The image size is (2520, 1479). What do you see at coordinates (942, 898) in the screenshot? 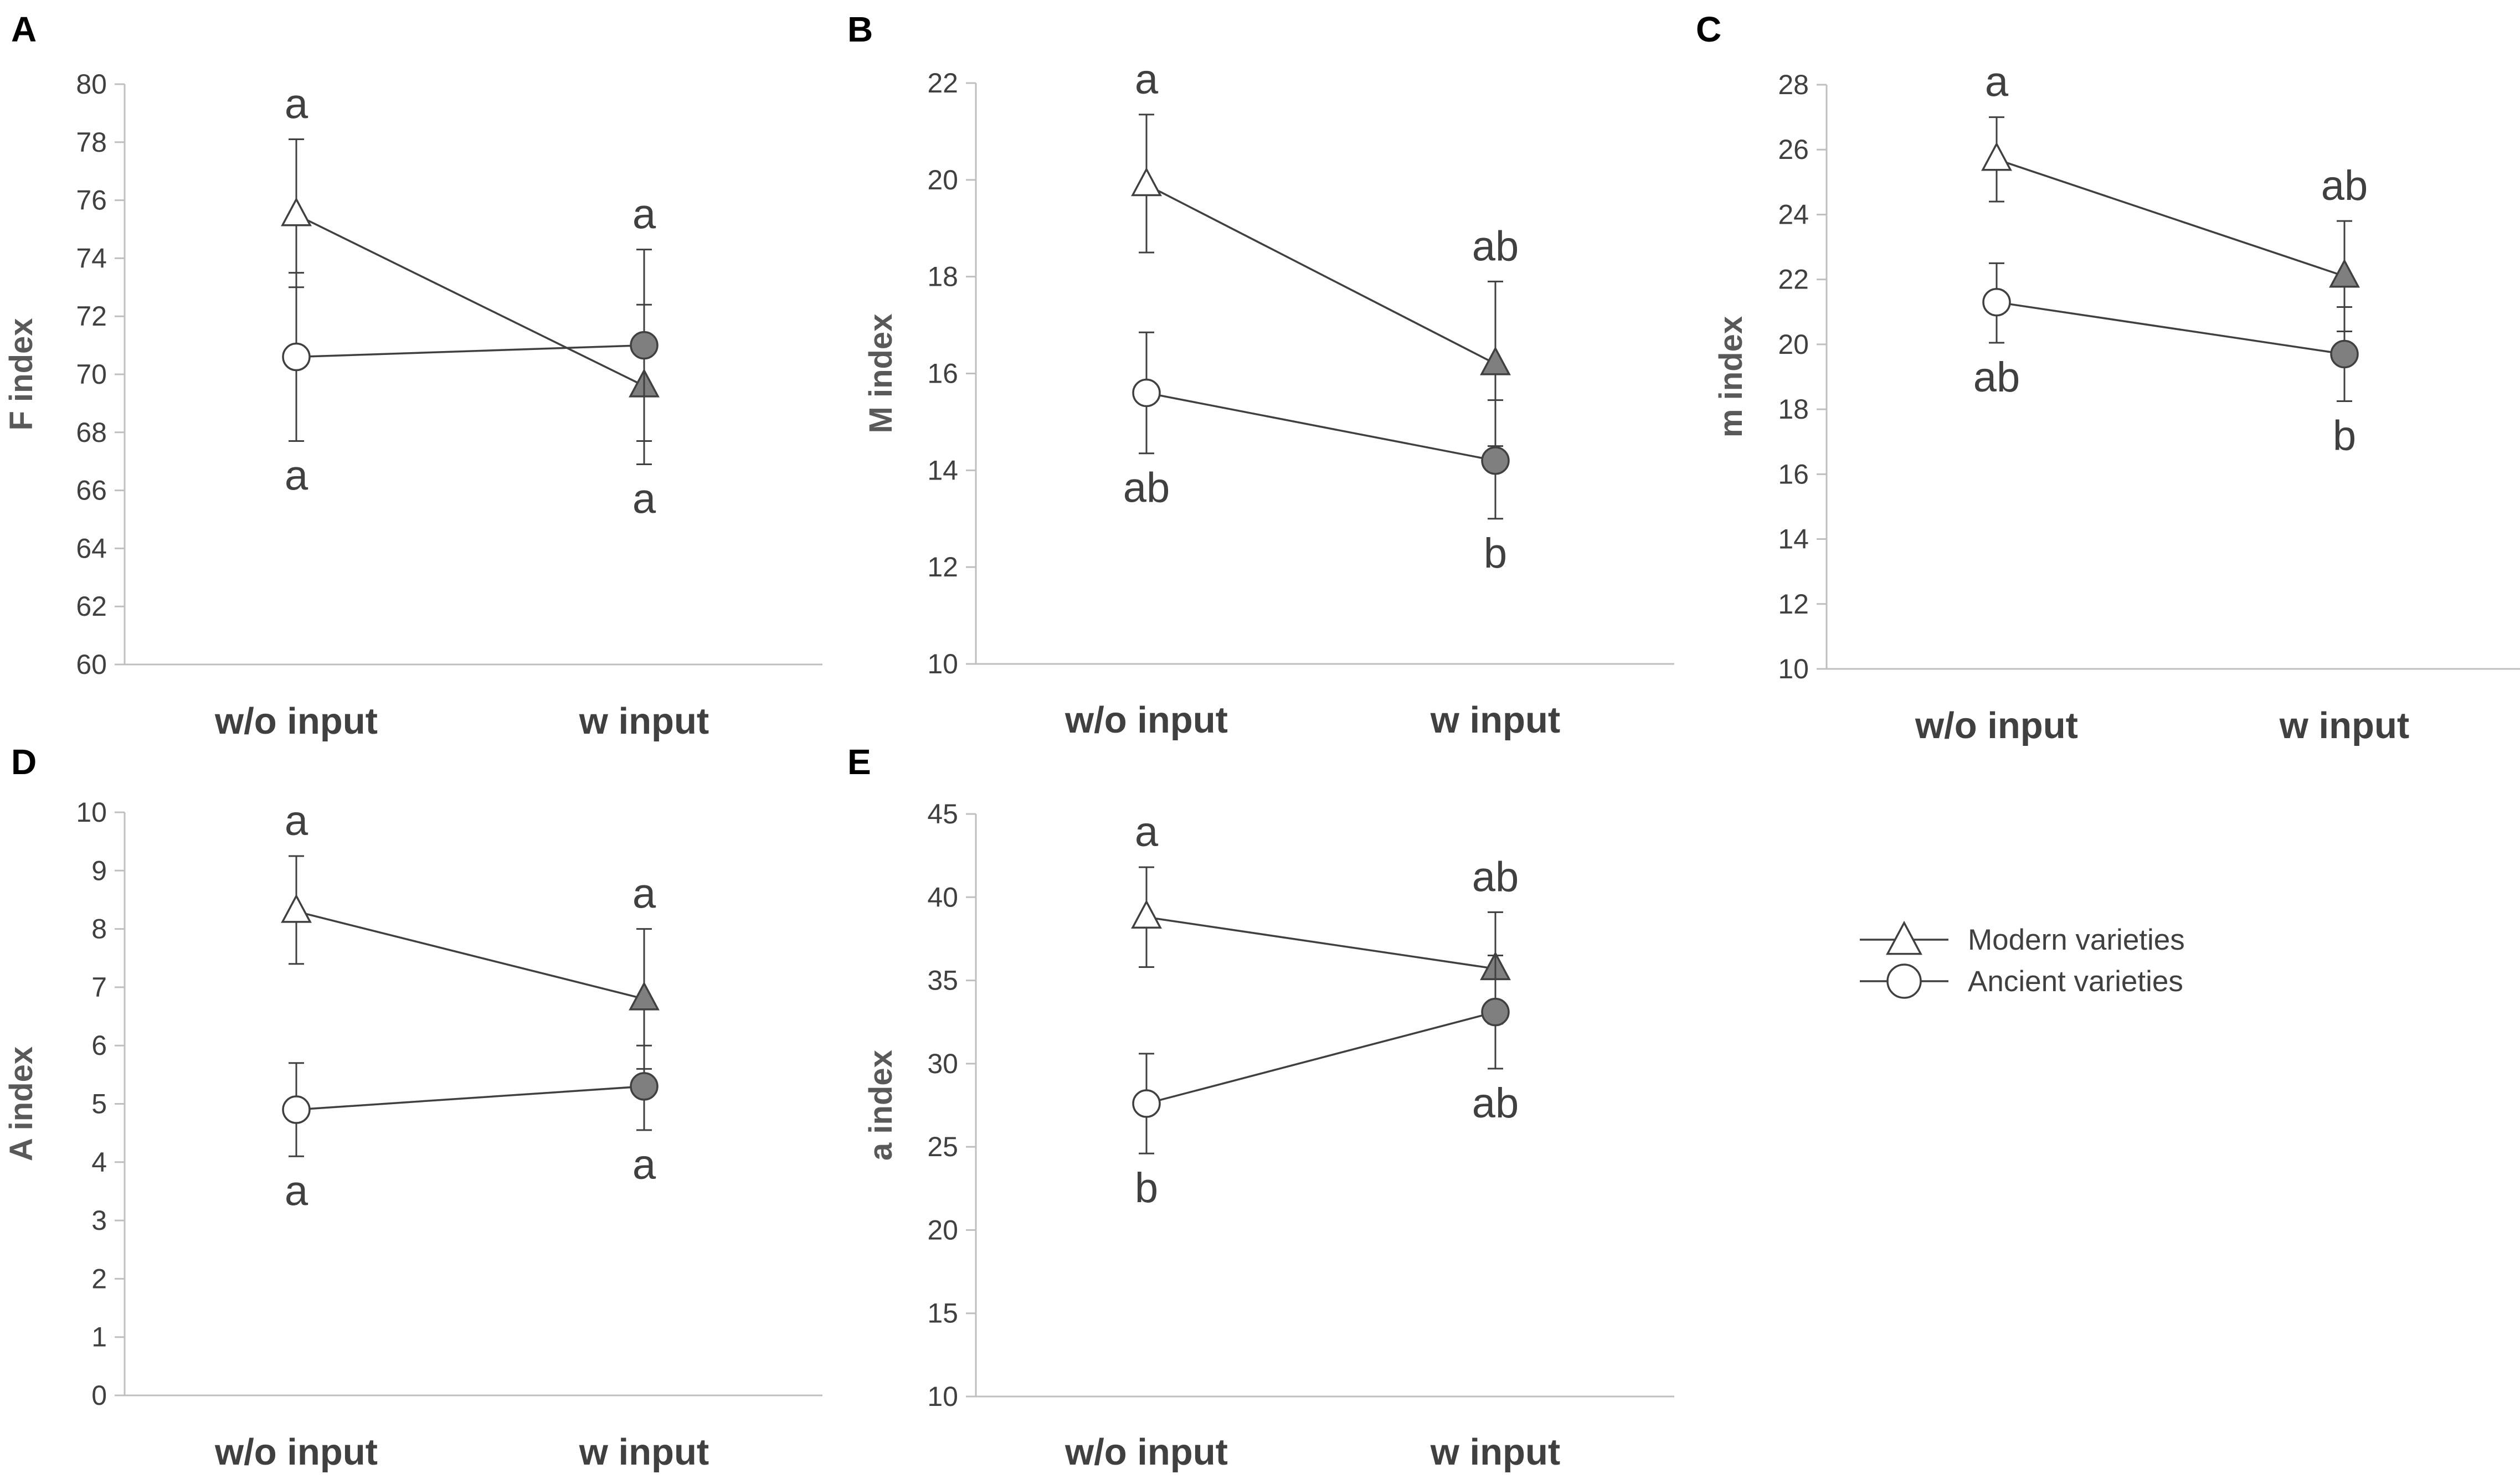
I see `y-tick-label: 40` at bounding box center [942, 898].